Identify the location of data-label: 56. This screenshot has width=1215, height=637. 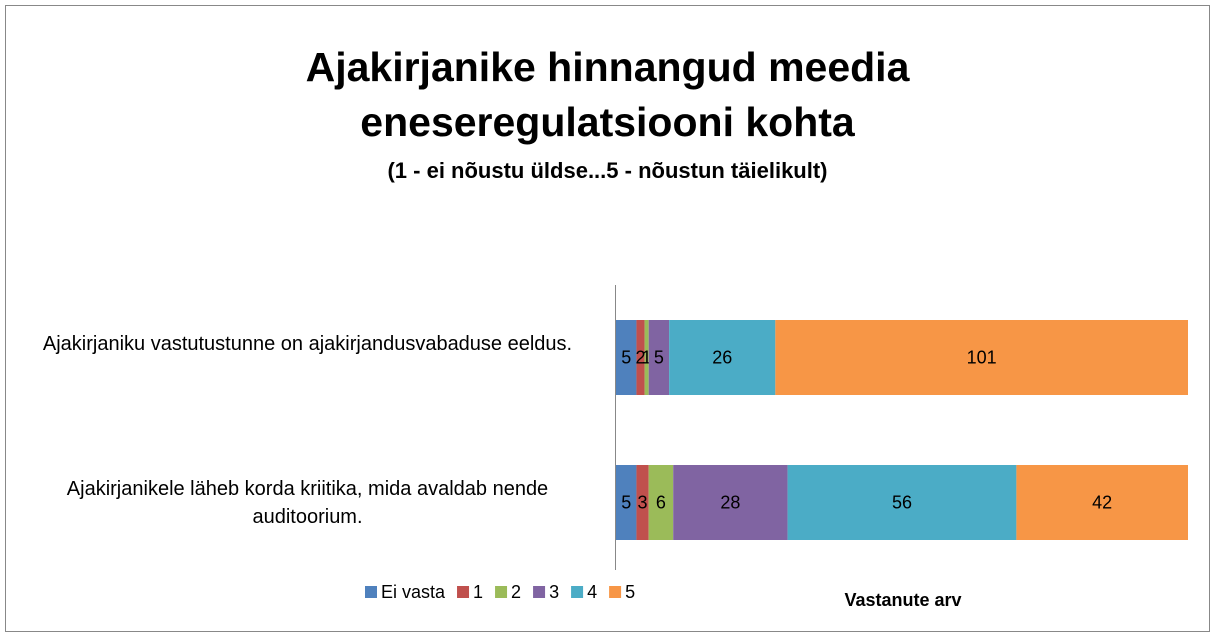
(902, 502).